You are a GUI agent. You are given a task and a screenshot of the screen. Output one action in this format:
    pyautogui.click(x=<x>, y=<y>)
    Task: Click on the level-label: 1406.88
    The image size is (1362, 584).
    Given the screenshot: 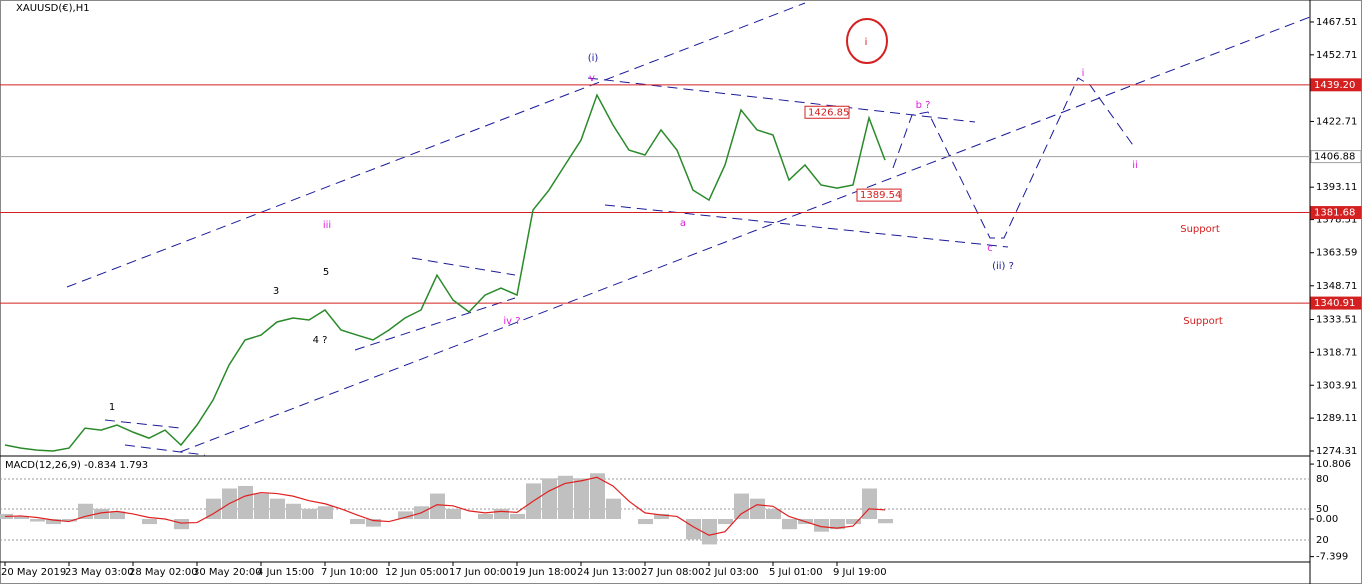 What is the action you would take?
    pyautogui.click(x=1334, y=157)
    